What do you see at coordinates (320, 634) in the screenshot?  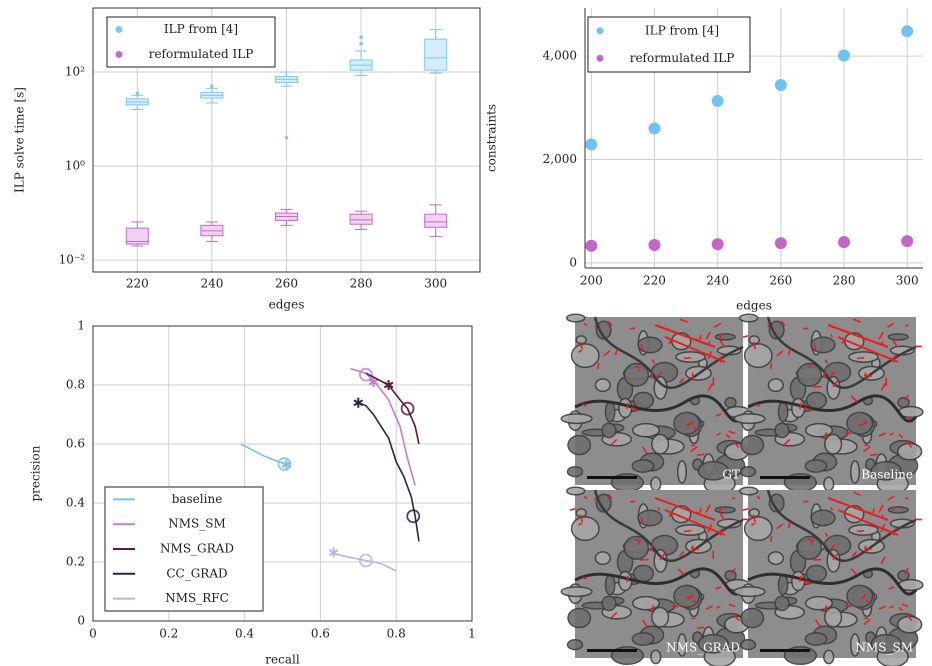 I see `x-tick-label: 0.6` at bounding box center [320, 634].